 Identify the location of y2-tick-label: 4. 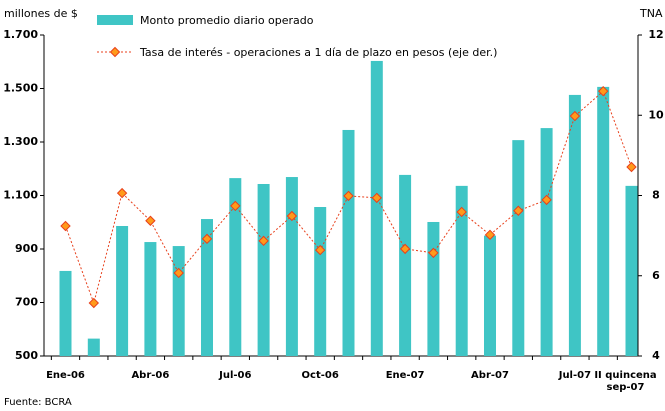
(656, 355).